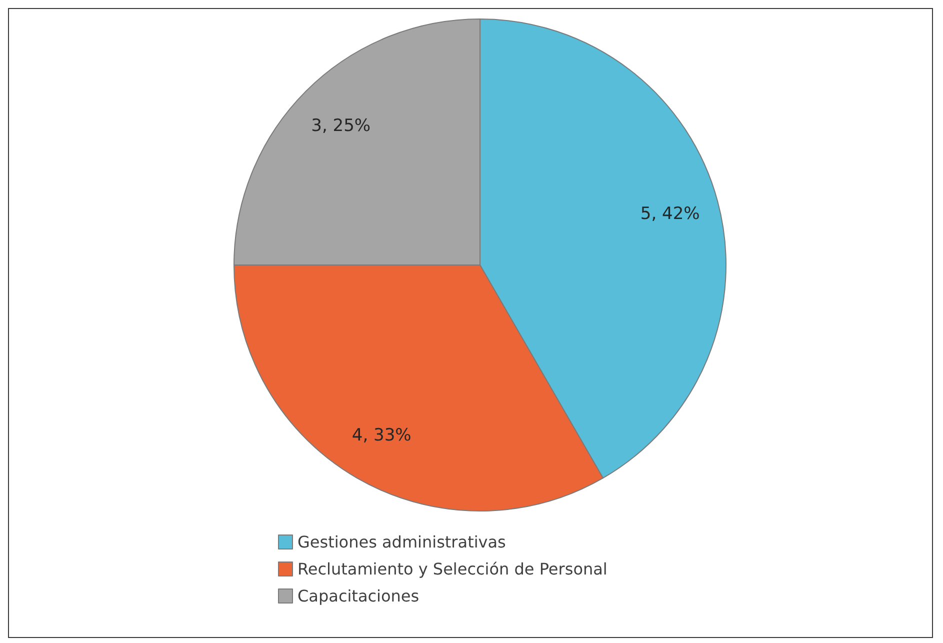 This screenshot has width=943, height=643. What do you see at coordinates (402, 542) in the screenshot?
I see `legend-label: Gestiones administrativas` at bounding box center [402, 542].